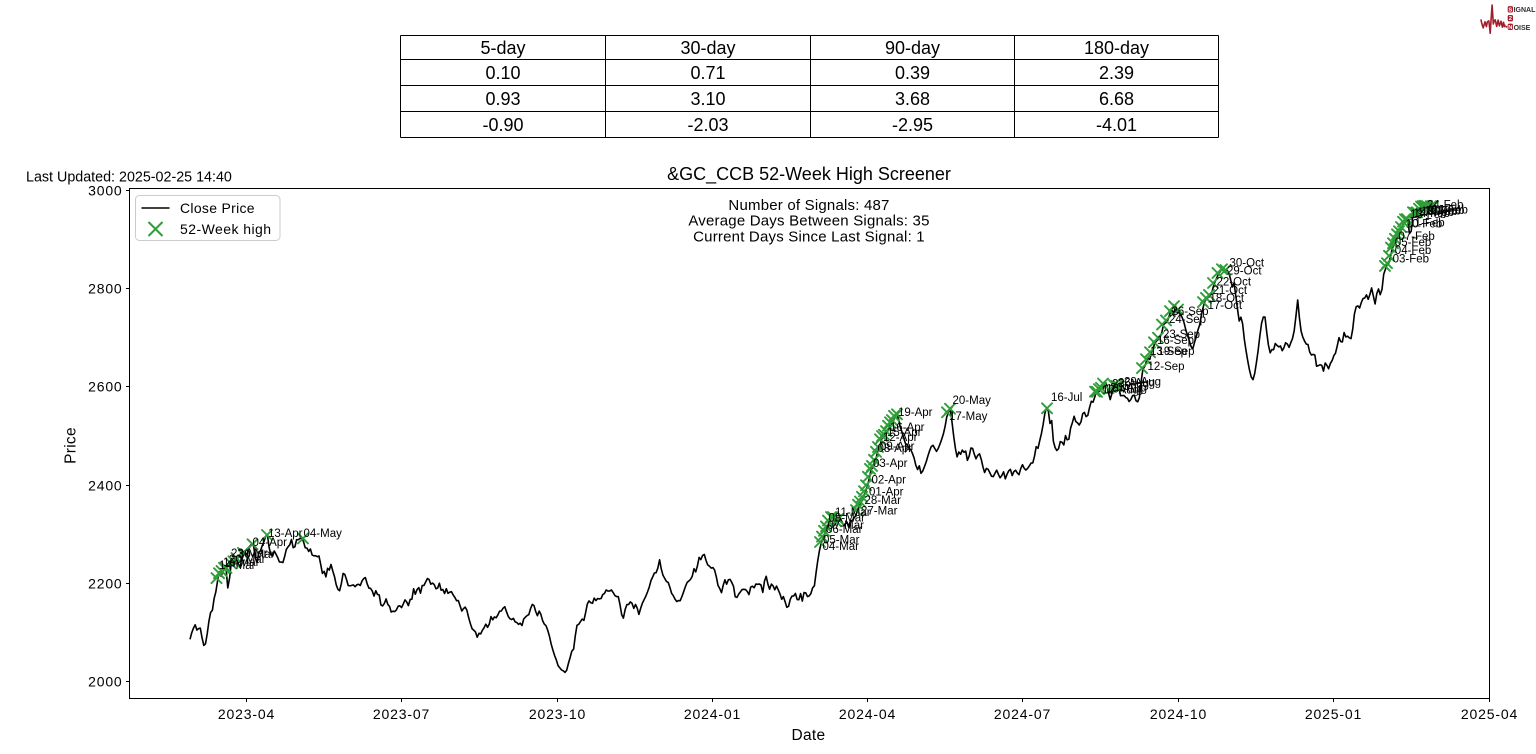  I want to click on svg-text: 0.10, so click(502, 73).